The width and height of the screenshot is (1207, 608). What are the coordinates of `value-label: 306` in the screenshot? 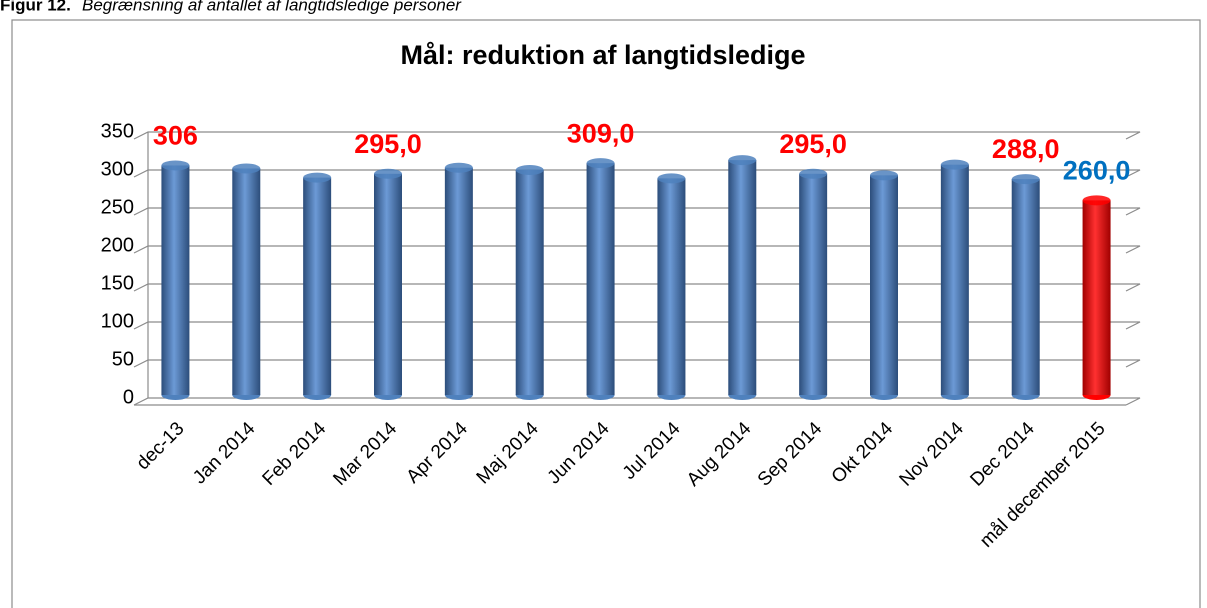 It's located at (175, 136).